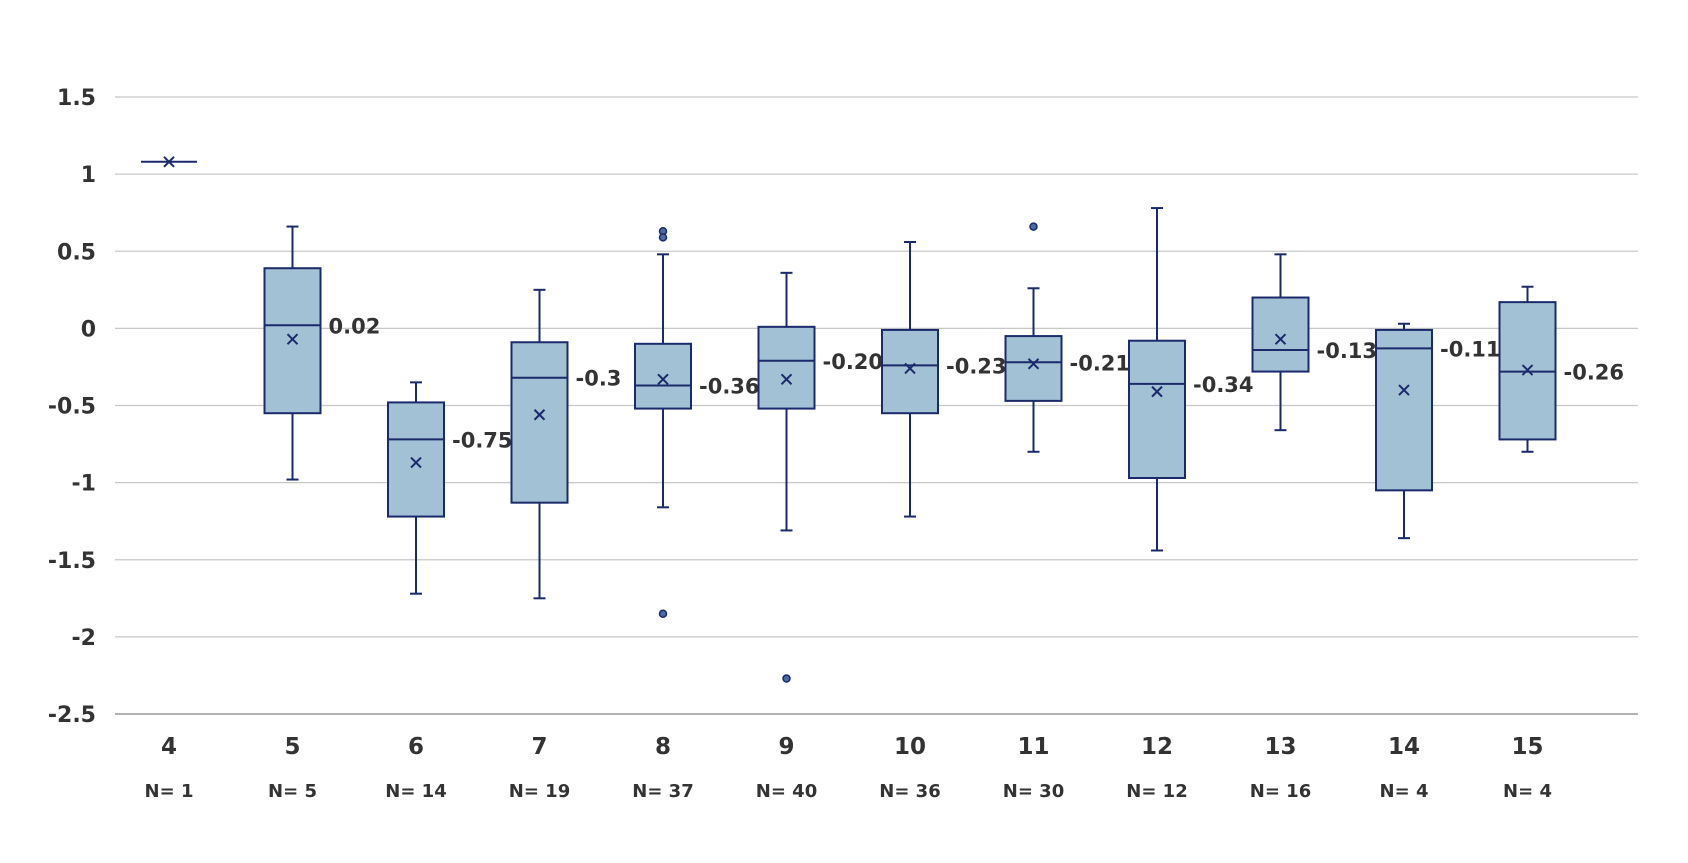  I want to click on median-value-label: -0.23, so click(976, 366).